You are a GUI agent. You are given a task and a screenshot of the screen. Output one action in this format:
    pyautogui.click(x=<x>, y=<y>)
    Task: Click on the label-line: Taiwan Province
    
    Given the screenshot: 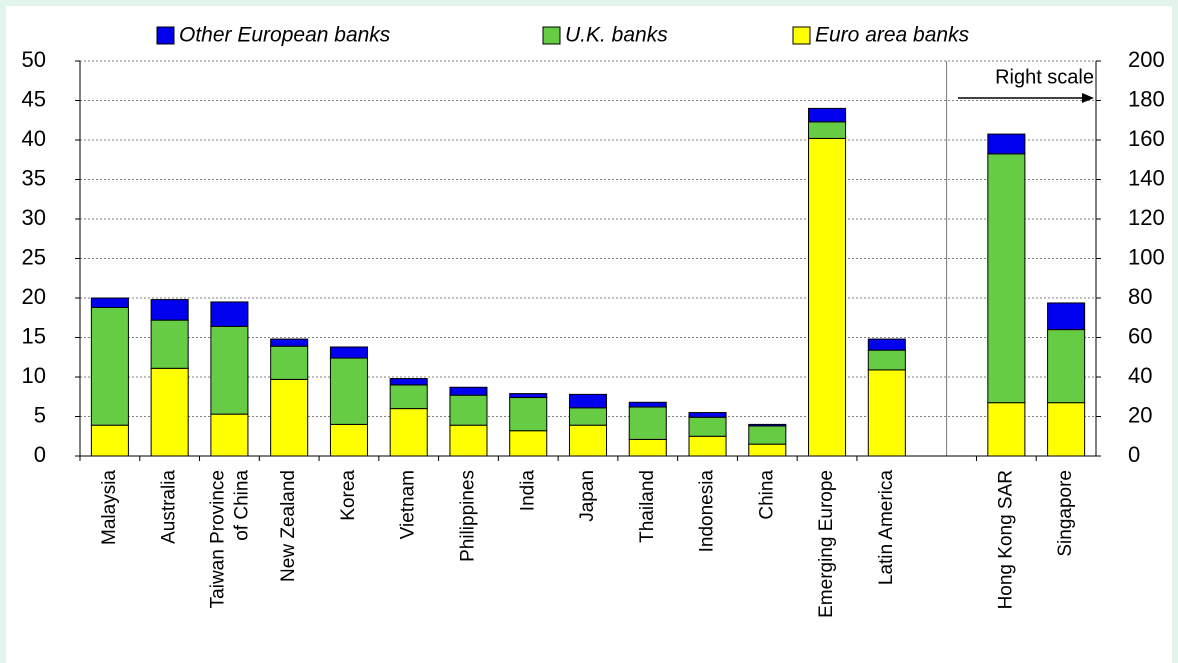 What is the action you would take?
    pyautogui.click(x=217, y=539)
    